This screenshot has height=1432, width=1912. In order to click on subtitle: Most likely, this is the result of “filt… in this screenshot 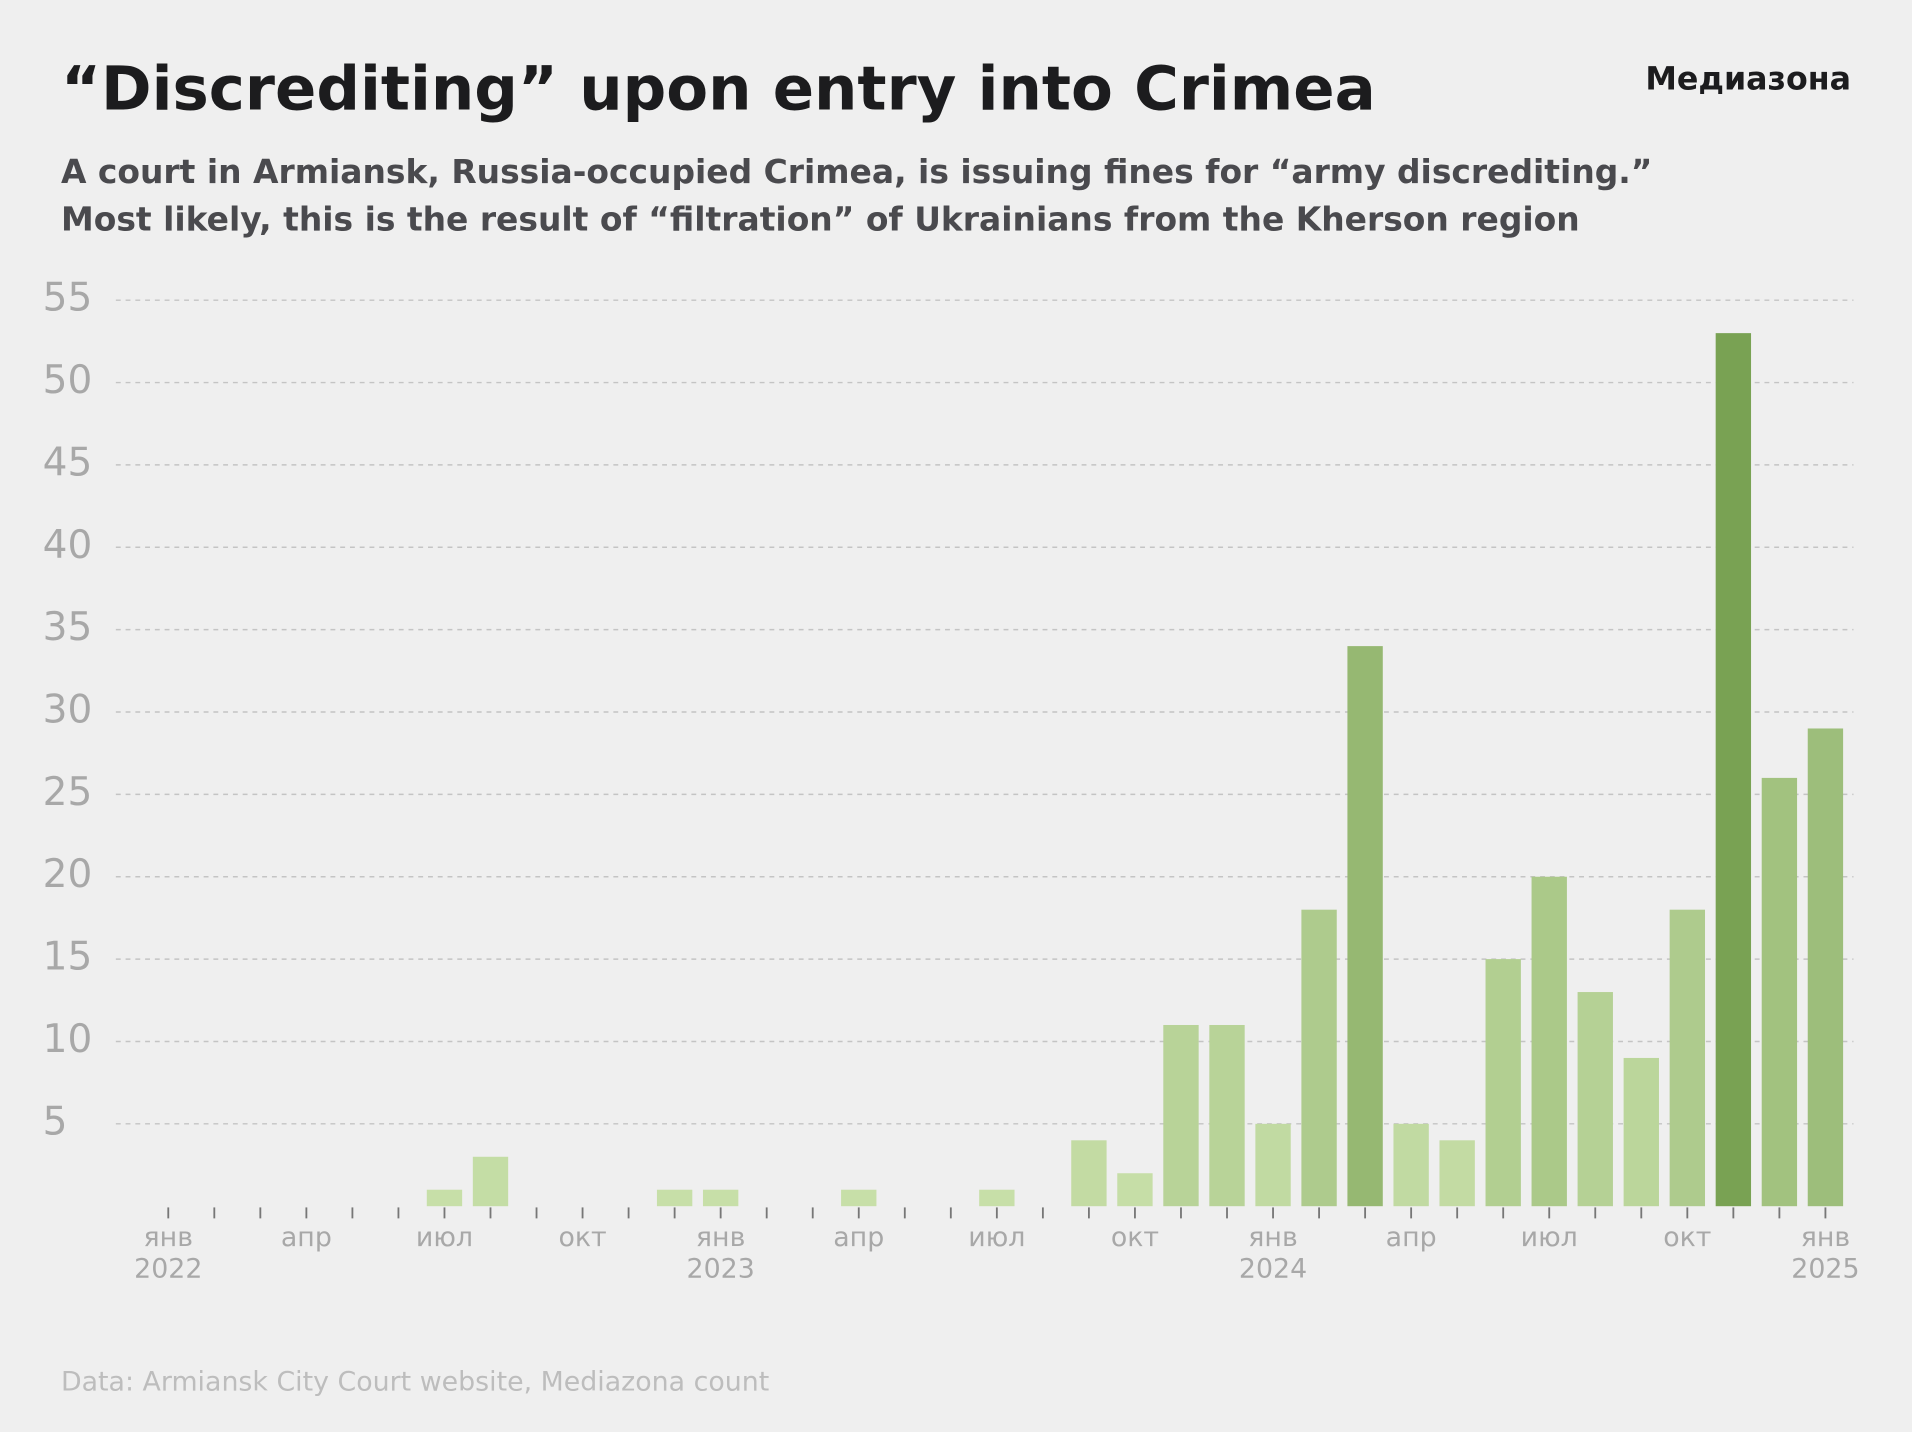, I will do `click(820, 218)`.